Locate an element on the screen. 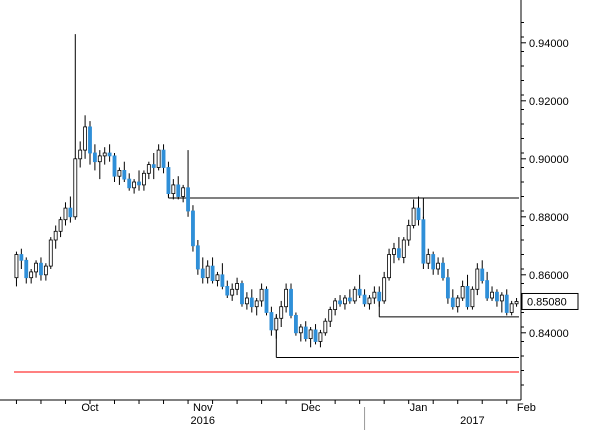 The width and height of the screenshot is (600, 435). y-tick-label: 0.84000 is located at coordinates (549, 334).